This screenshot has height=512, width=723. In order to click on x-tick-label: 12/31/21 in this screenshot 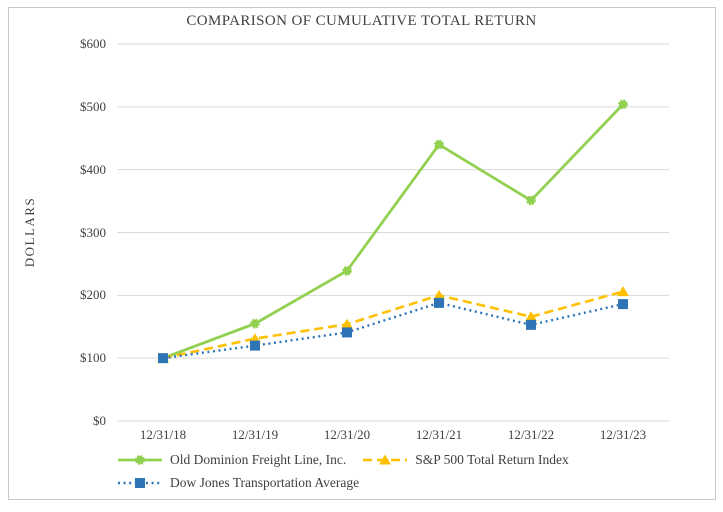, I will do `click(439, 434)`.